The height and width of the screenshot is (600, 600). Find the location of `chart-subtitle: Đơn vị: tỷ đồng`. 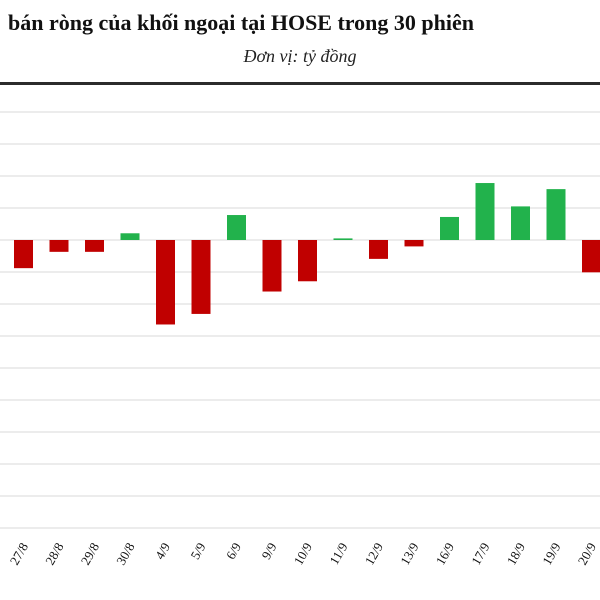

chart-subtitle: Đơn vị: tỷ đồng is located at coordinates (300, 56).